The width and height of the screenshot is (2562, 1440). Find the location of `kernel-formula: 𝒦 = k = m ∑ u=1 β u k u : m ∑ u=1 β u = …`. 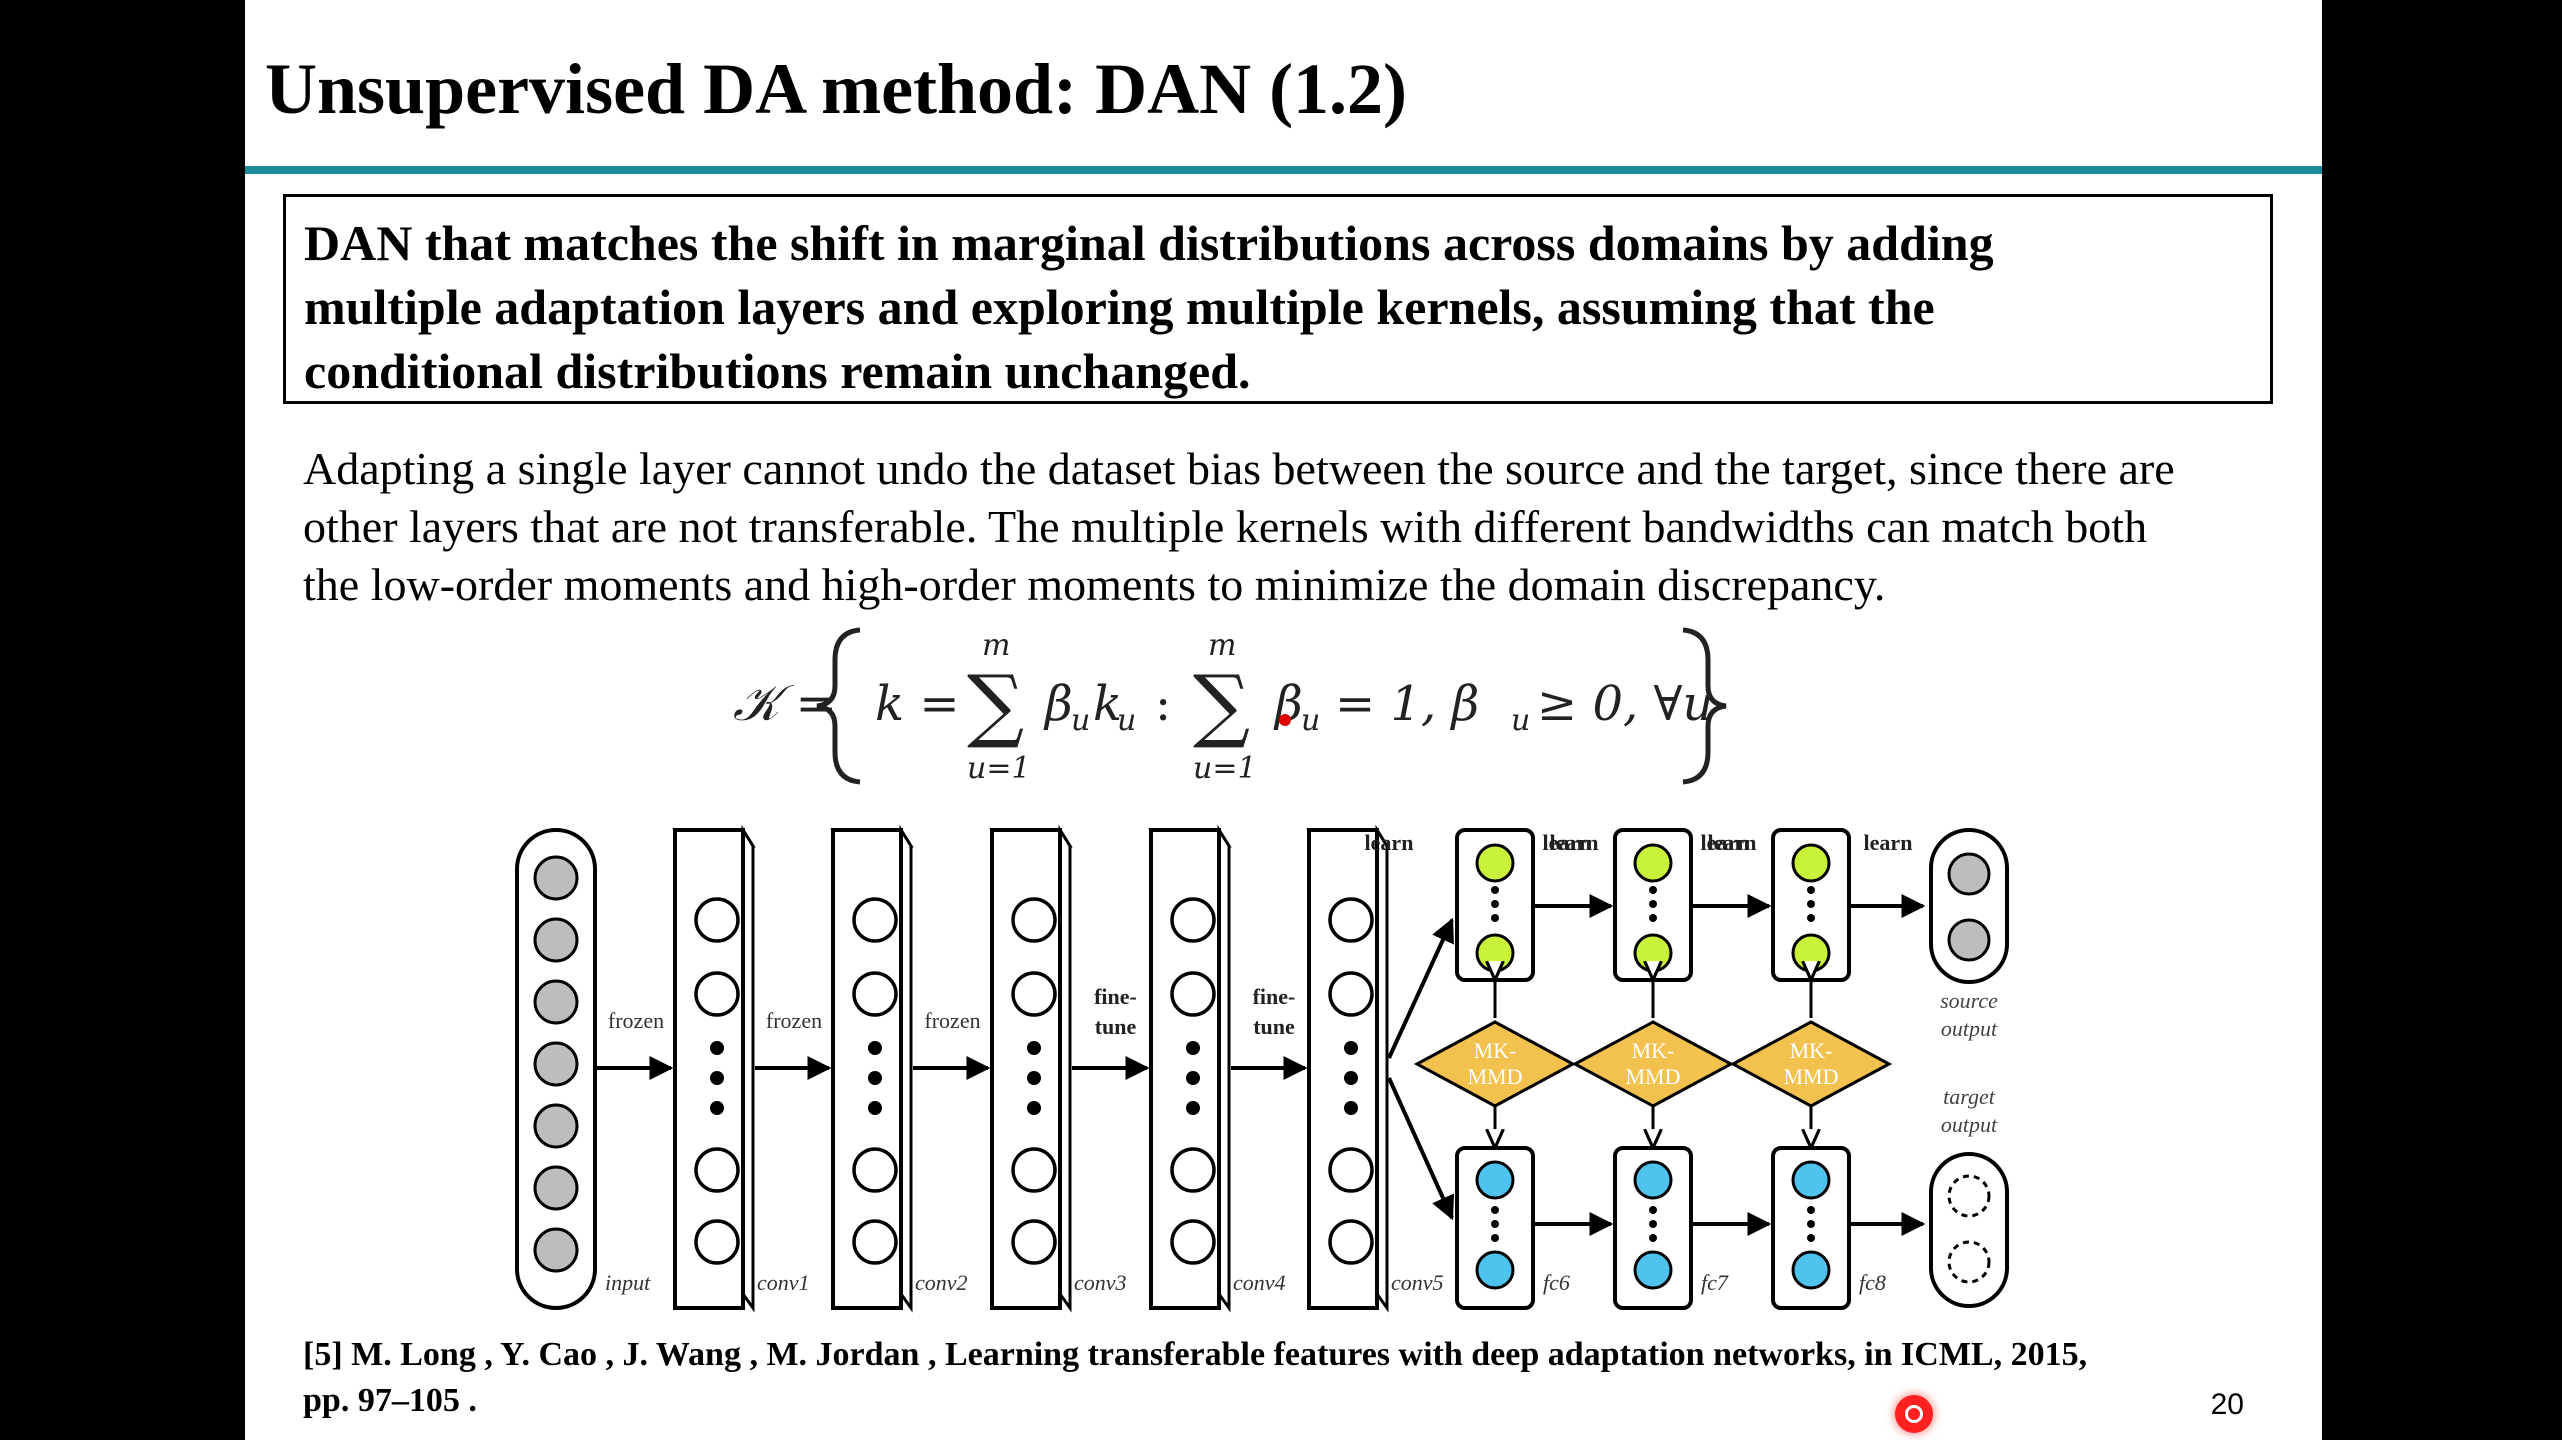

kernel-formula: 𝒦 = k = m ∑ u=1 β u k u : m ∑ u=1 β u = … is located at coordinates (1230, 706).